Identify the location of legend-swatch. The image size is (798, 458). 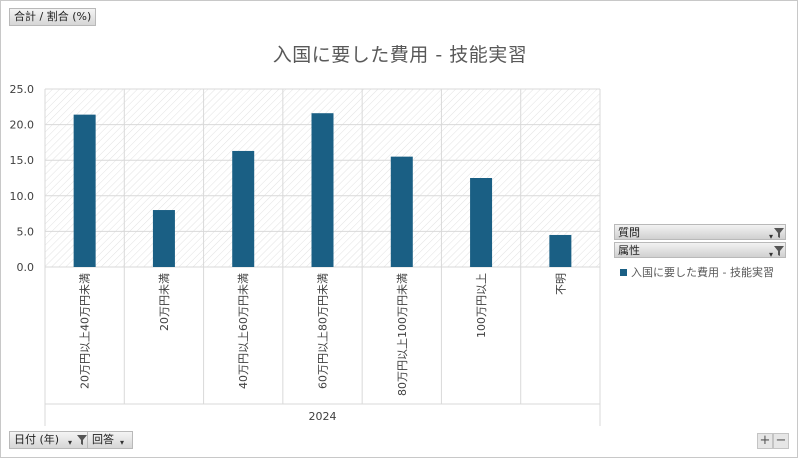
(623, 272).